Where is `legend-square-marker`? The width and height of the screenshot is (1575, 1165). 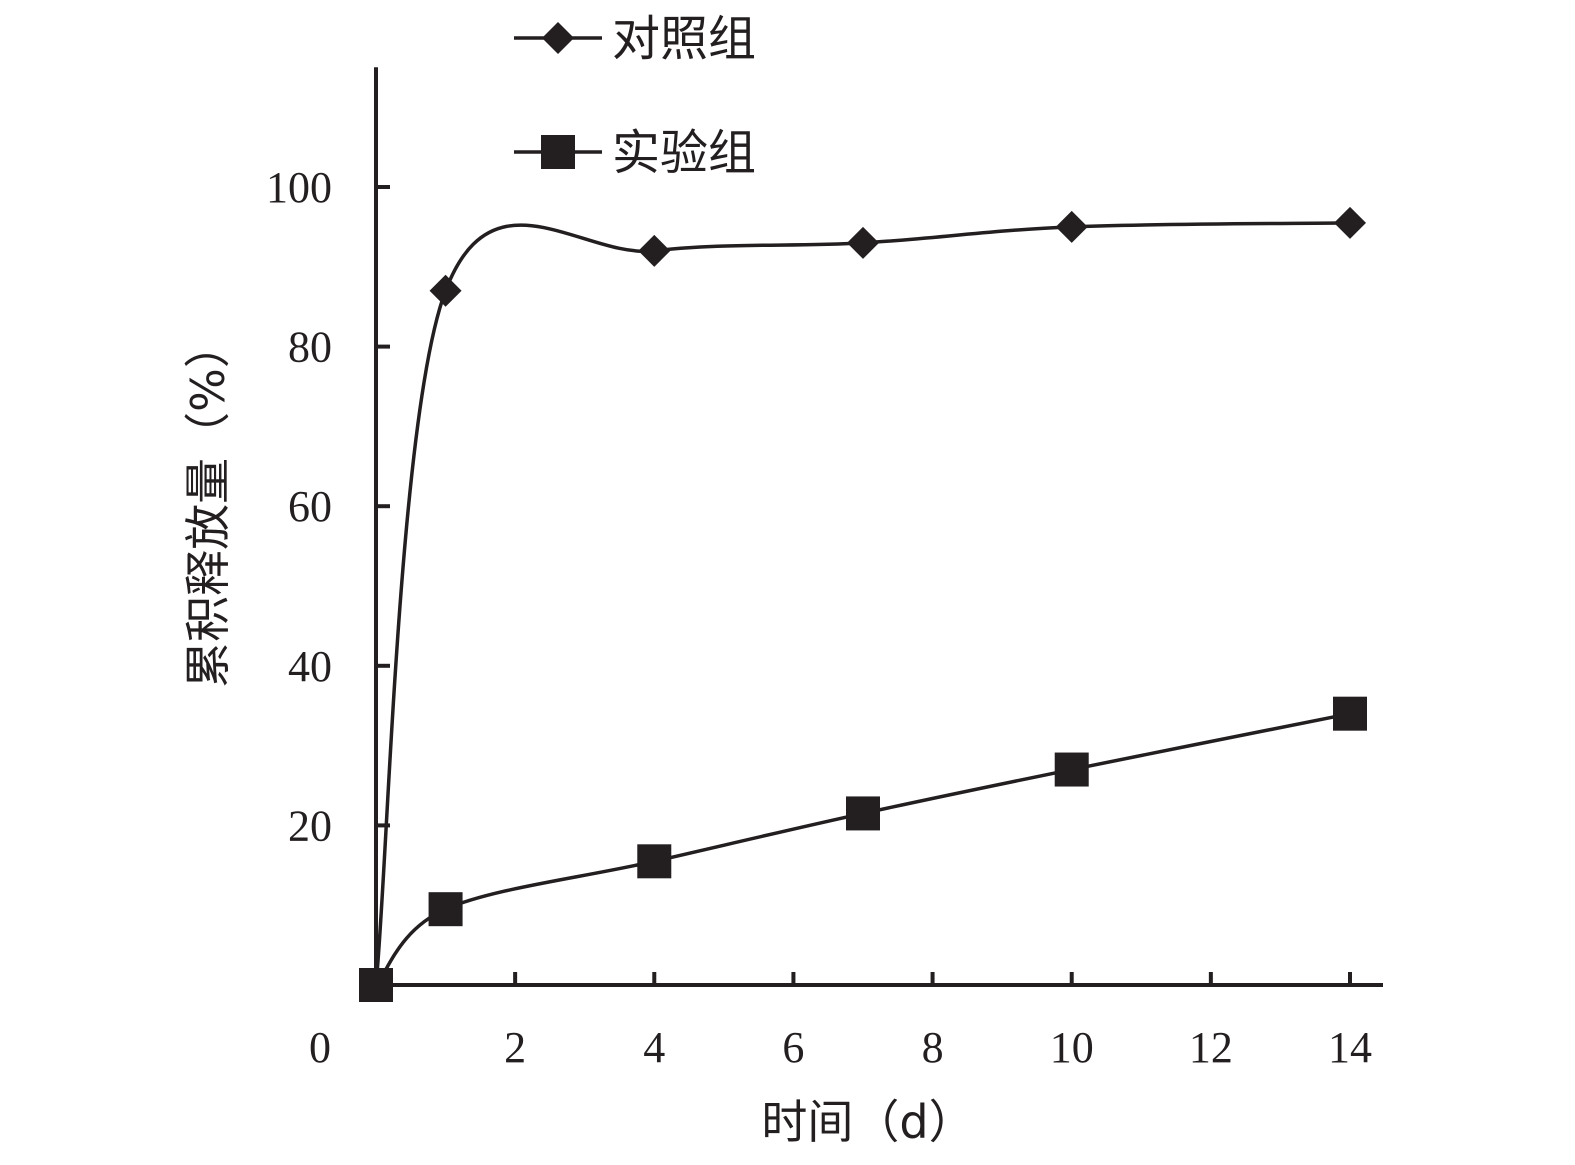
legend-square-marker is located at coordinates (558, 152).